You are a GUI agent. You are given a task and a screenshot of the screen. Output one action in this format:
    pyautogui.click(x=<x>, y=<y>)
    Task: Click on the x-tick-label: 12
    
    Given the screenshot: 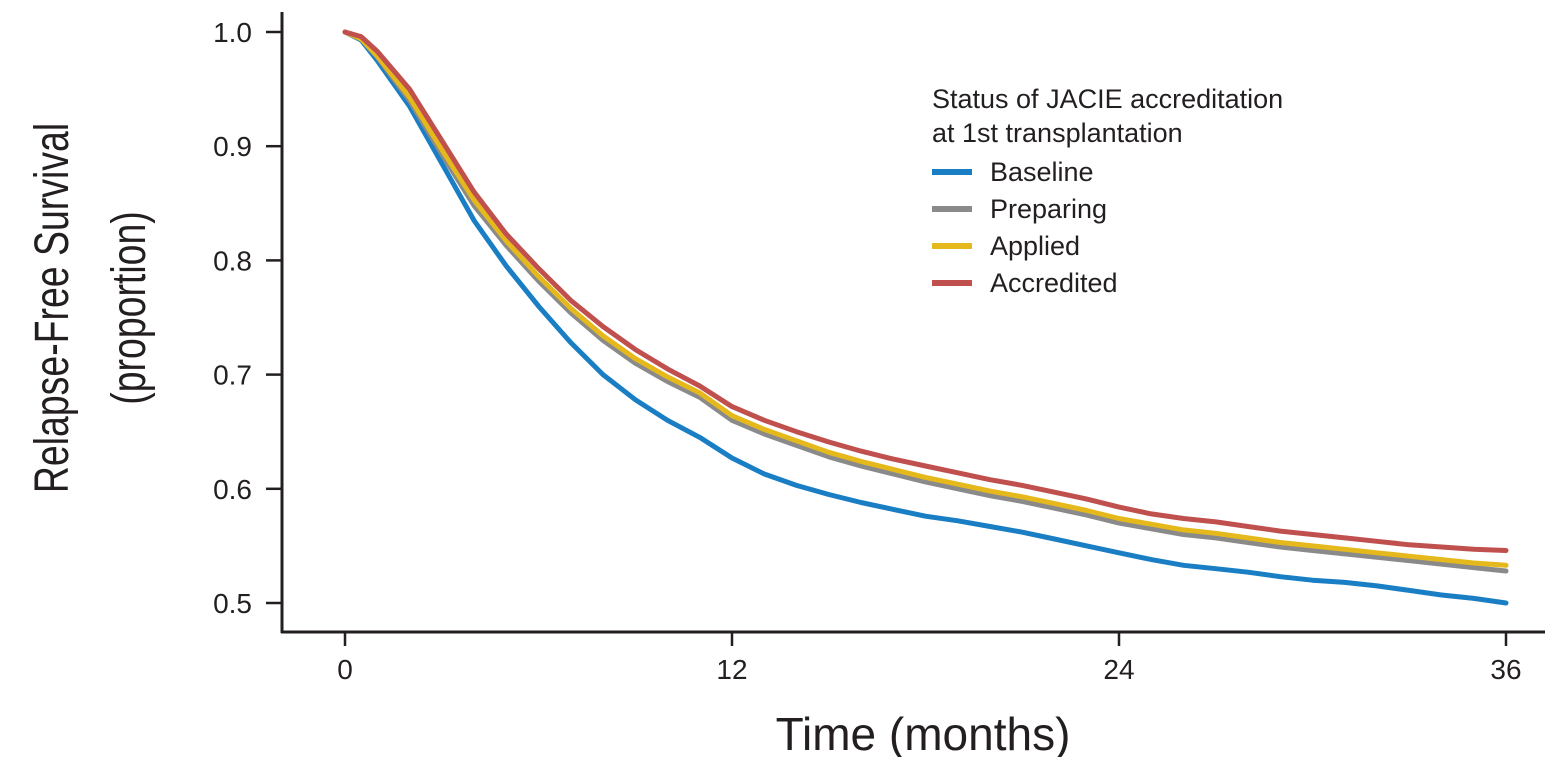 What is the action you would take?
    pyautogui.click(x=731, y=669)
    